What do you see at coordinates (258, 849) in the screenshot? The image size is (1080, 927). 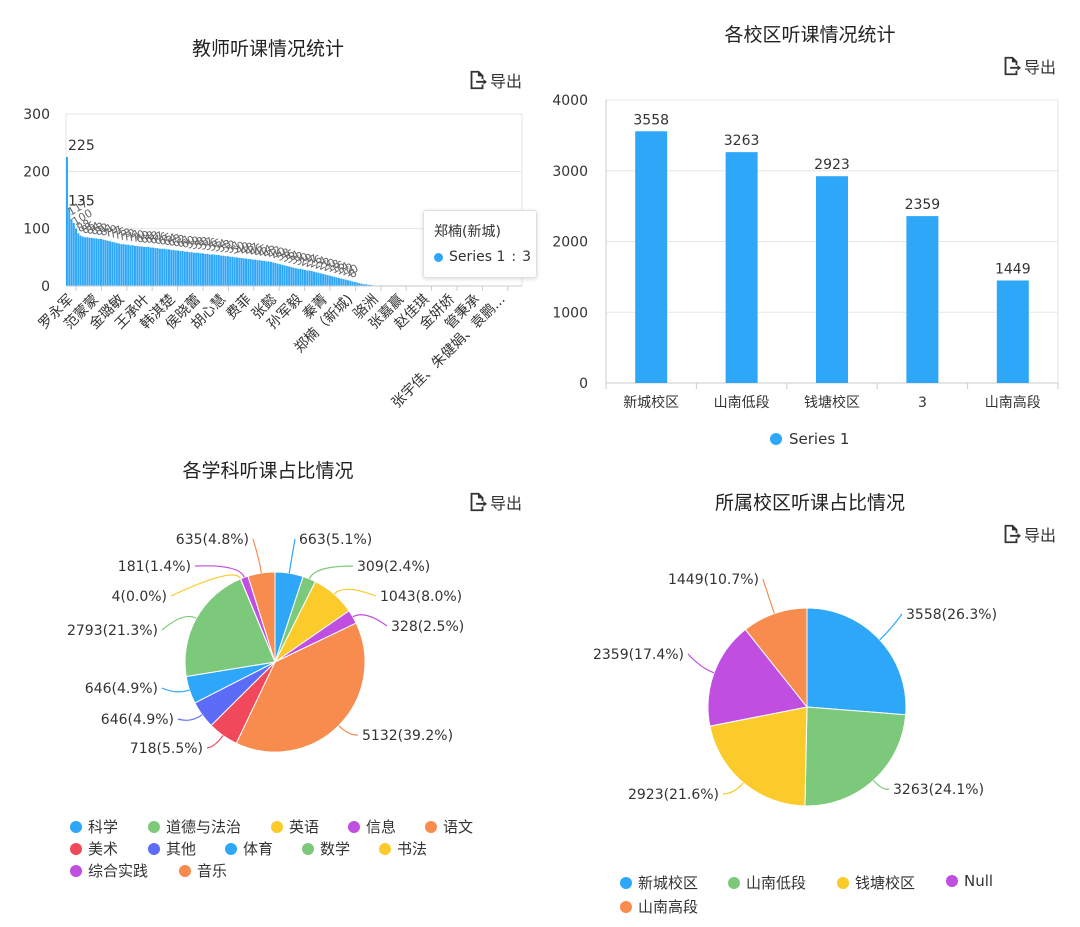 I see `legend-label: 体育` at bounding box center [258, 849].